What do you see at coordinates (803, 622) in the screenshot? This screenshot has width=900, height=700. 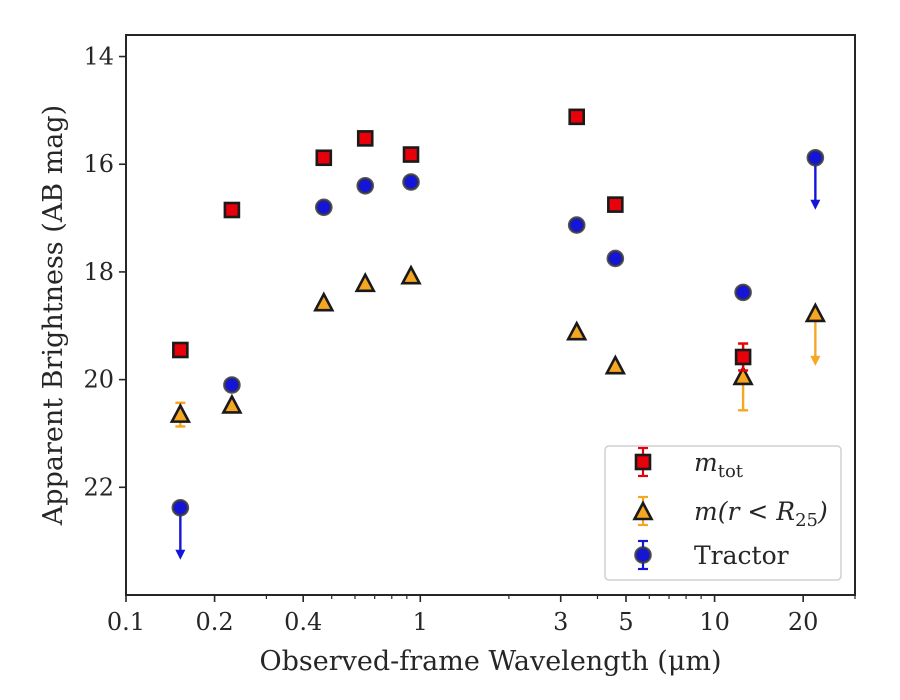 I see `x-tick-label: 20` at bounding box center [803, 622].